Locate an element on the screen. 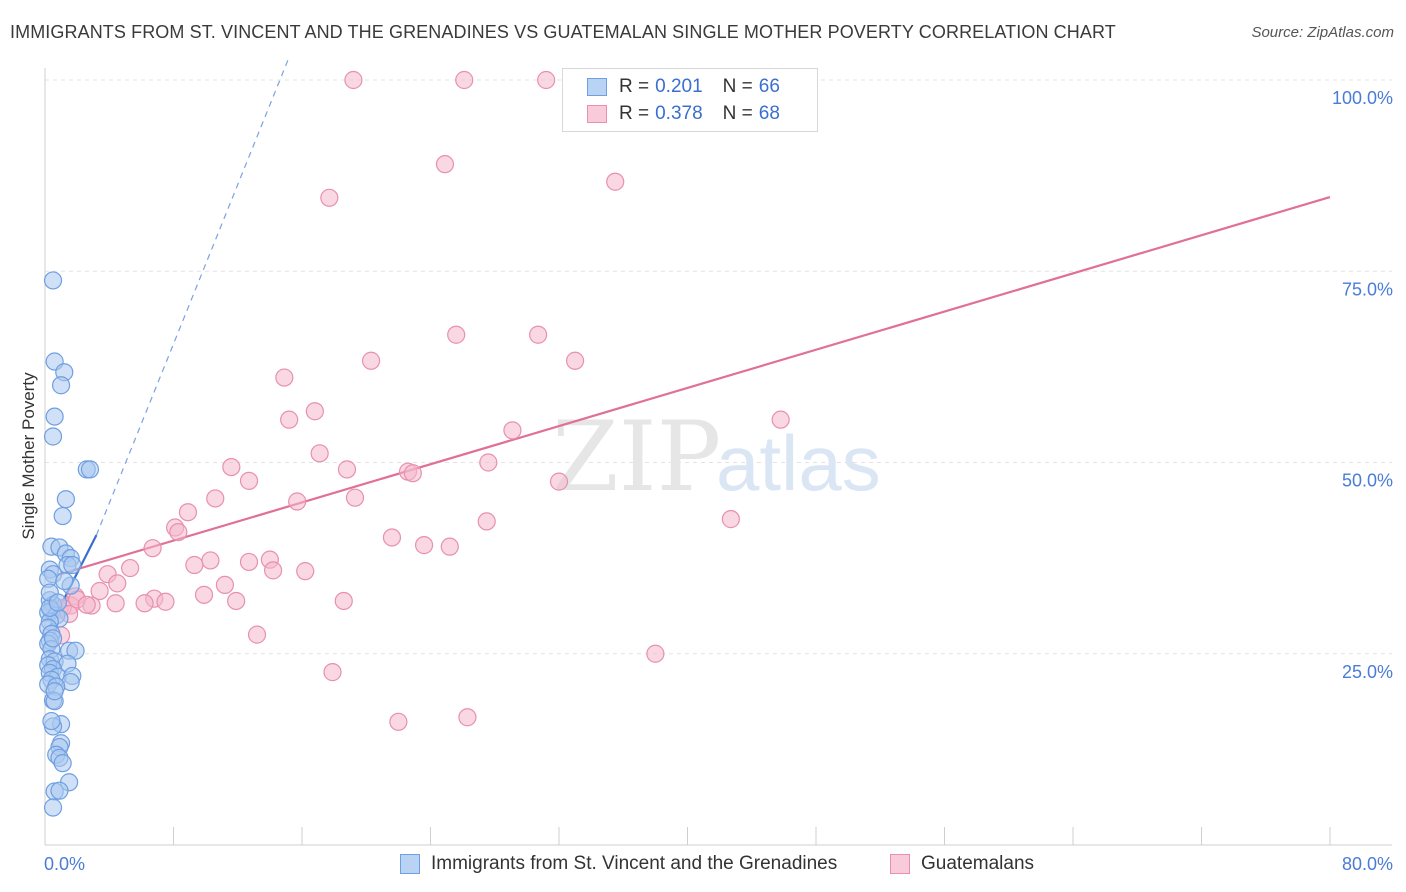  n-value: 66 is located at coordinates (769, 86).